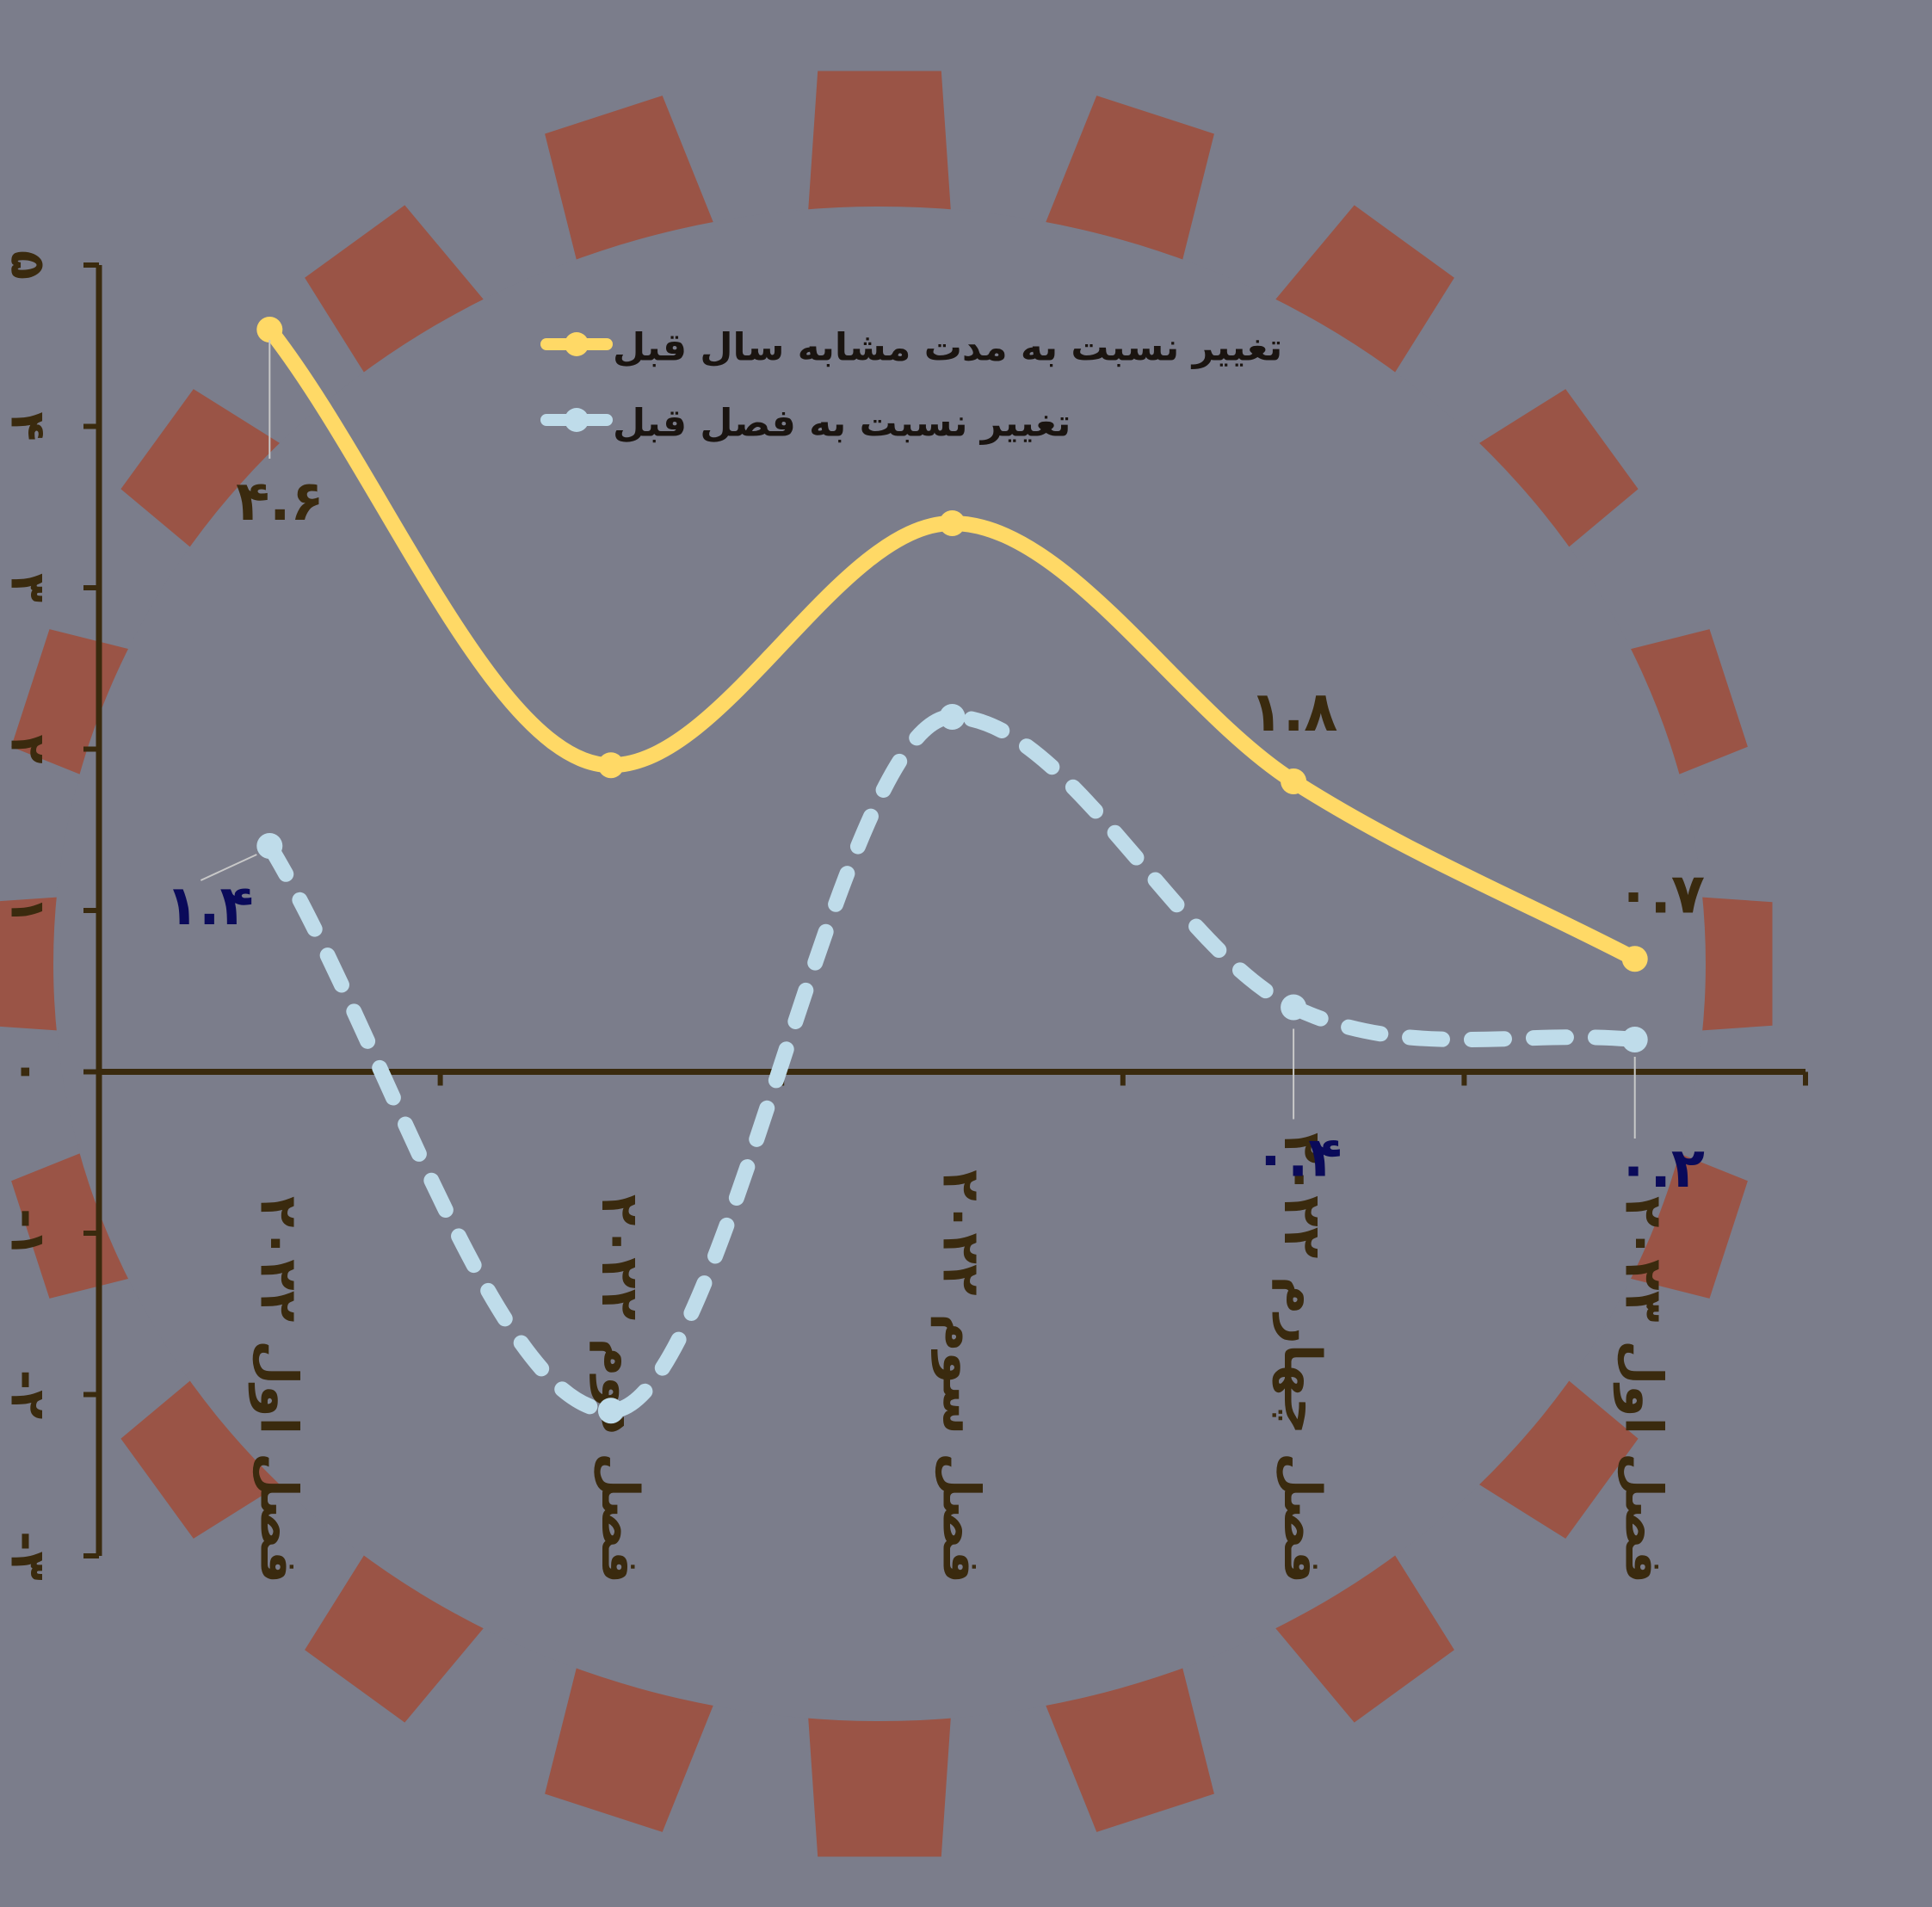 The image size is (1932, 1907). I want to click on y-tick-label: ۳, so click(28, 587).